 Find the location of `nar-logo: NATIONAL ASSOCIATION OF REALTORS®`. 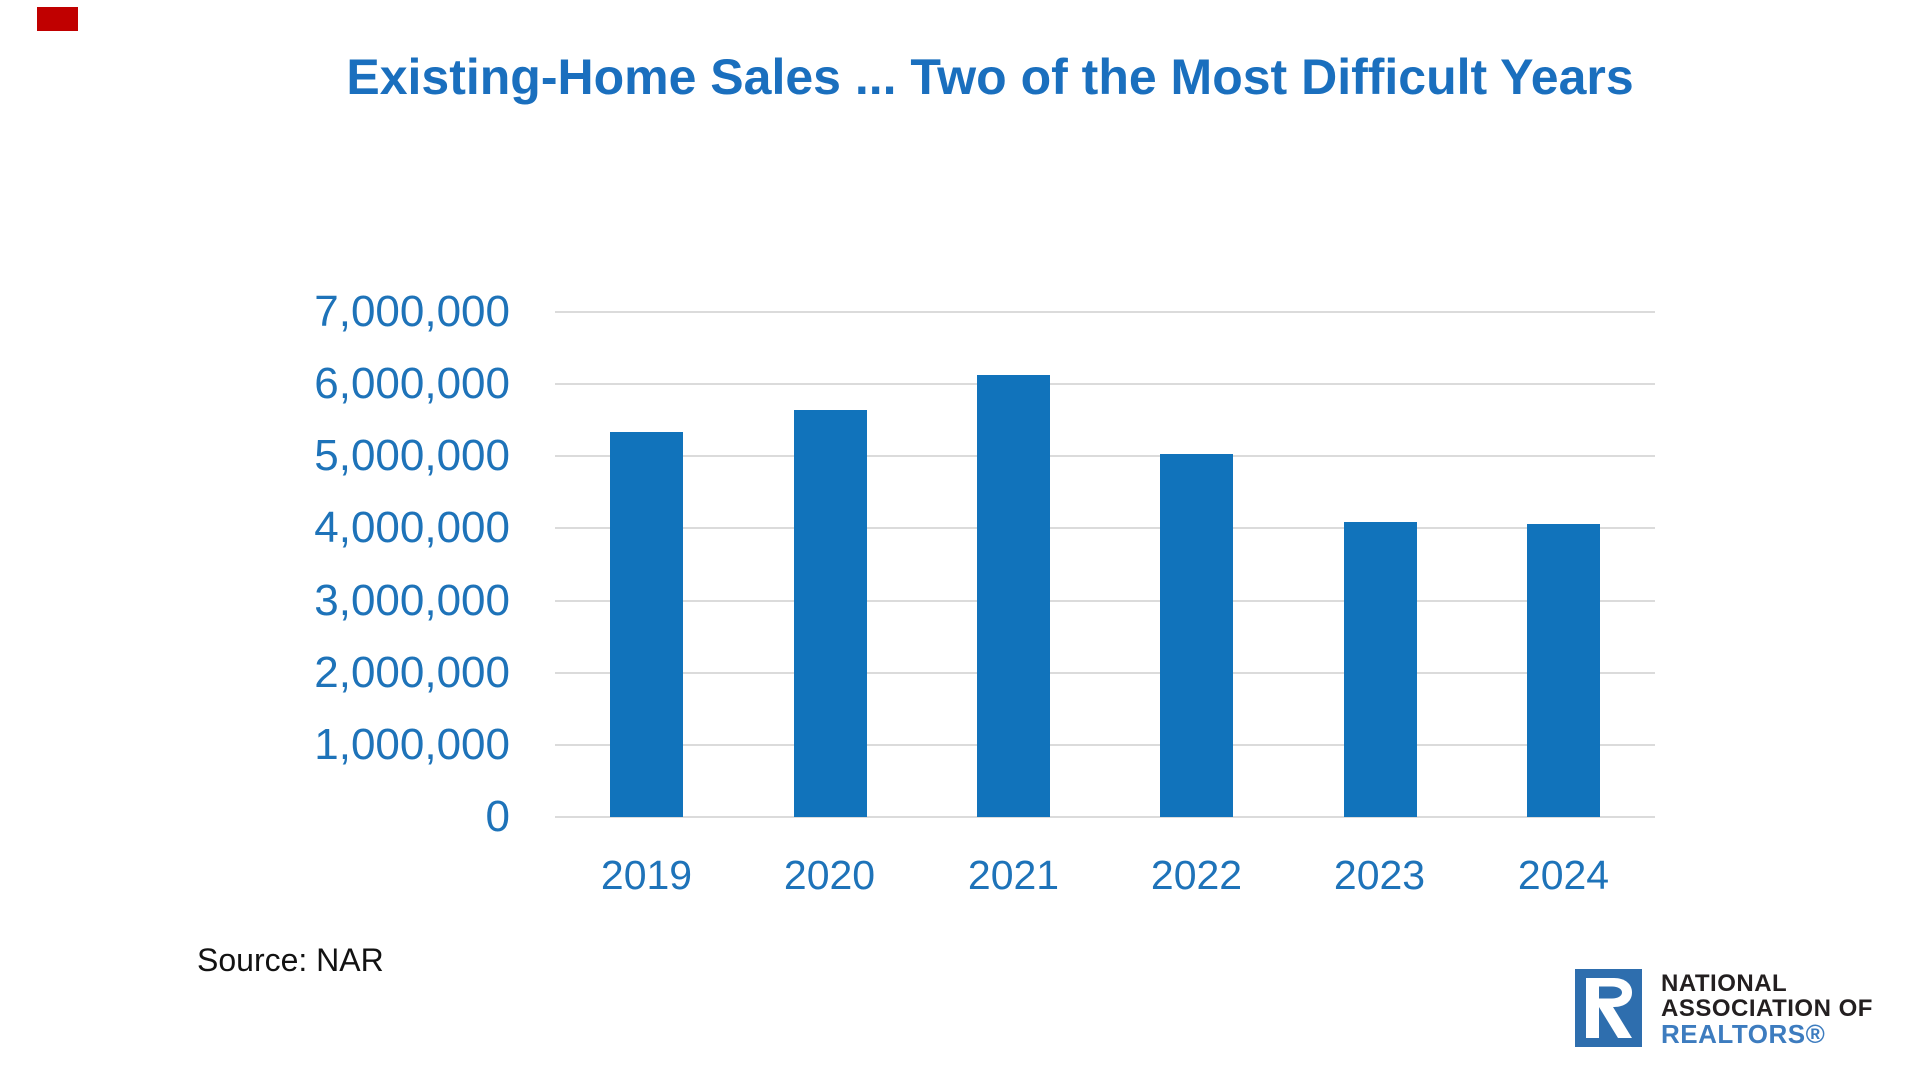

nar-logo: NATIONAL ASSOCIATION OF REALTORS® is located at coordinates (1724, 1008).